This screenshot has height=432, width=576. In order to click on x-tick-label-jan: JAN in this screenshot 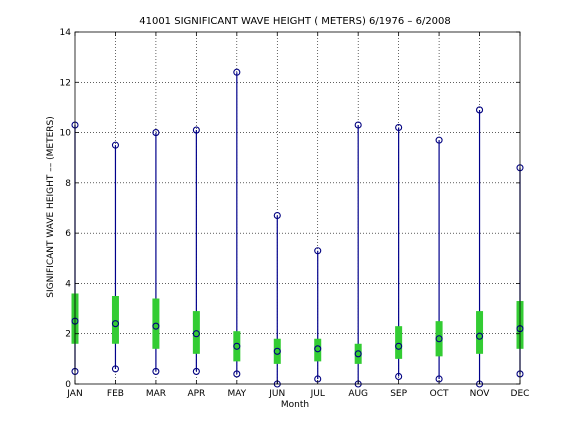, I will do `click(74, 394)`.